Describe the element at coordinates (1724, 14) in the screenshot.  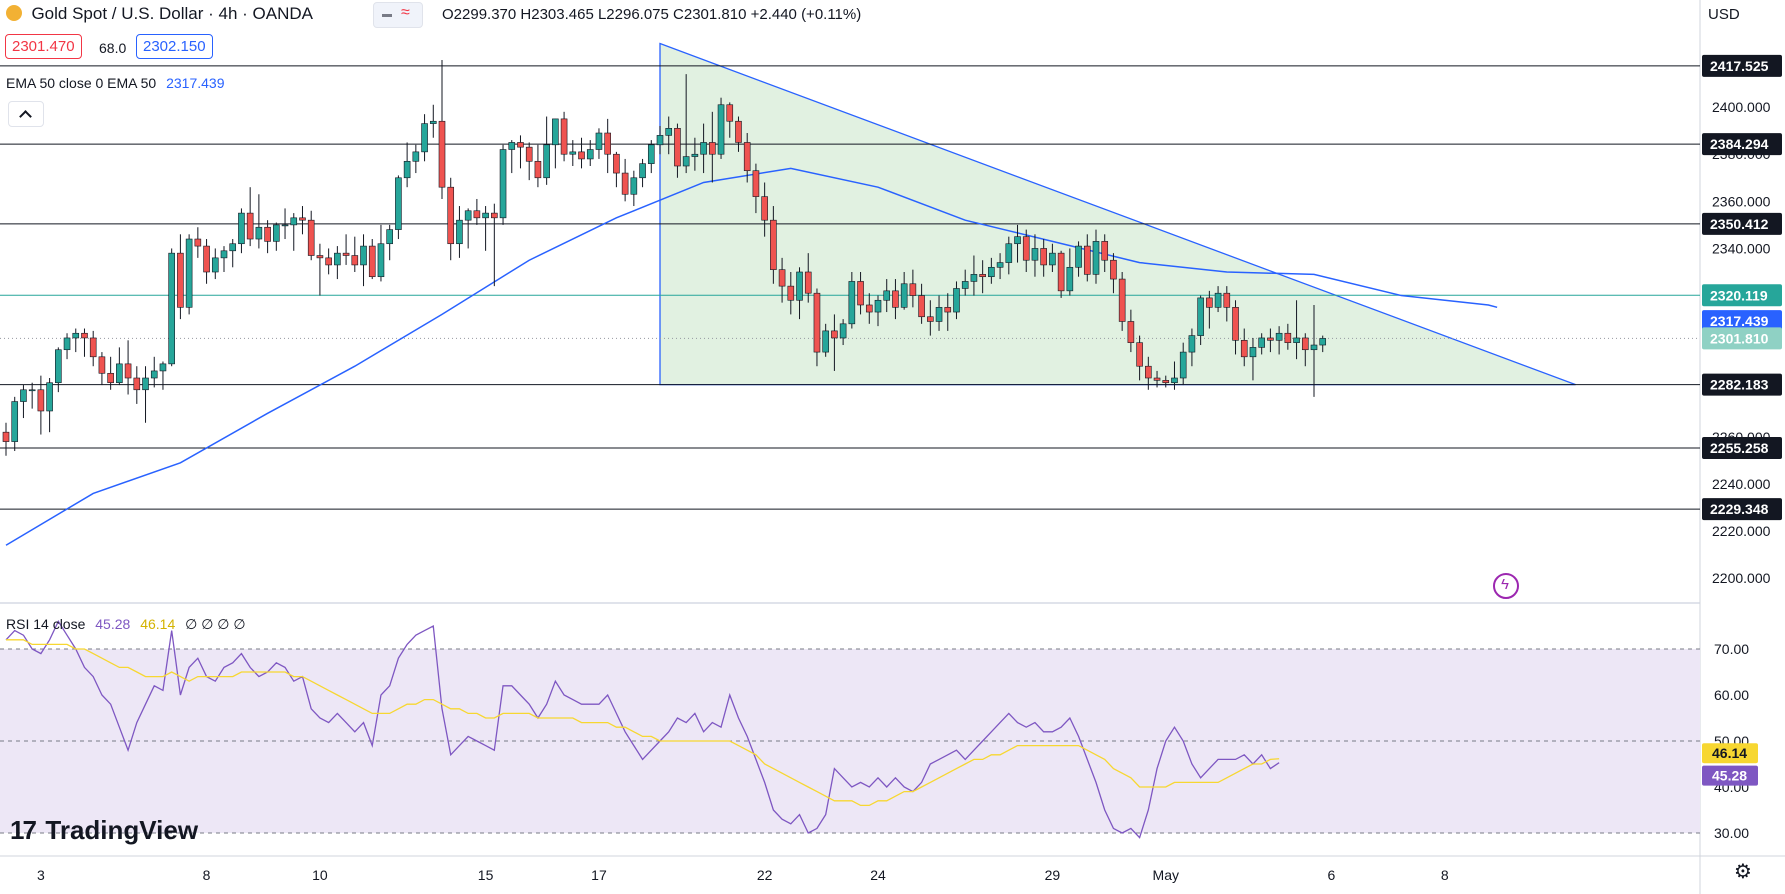
I see `currency-select: USD` at that location.